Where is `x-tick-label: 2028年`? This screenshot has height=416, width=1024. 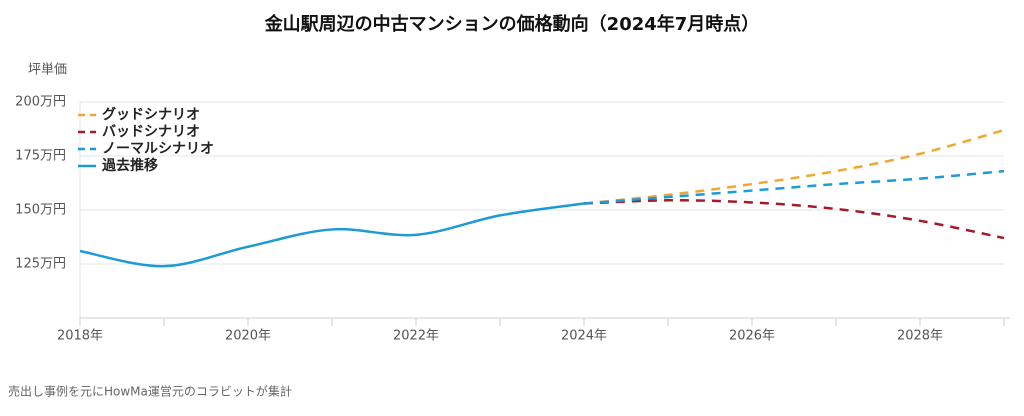
x-tick-label: 2028年 is located at coordinates (920, 336).